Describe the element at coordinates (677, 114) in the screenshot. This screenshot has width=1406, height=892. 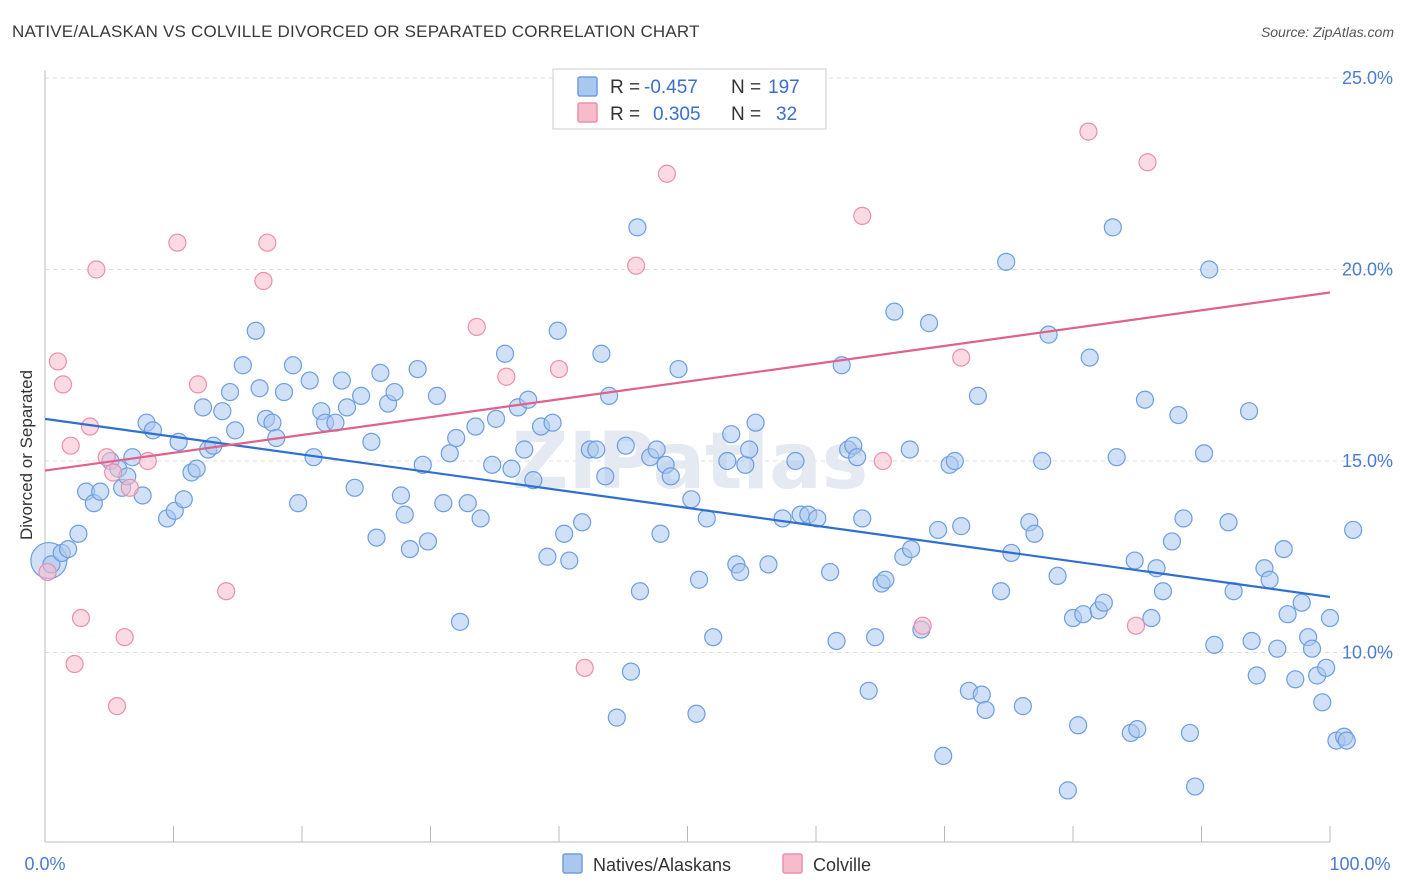
I see `legend-r-value-2: 0.305` at that location.